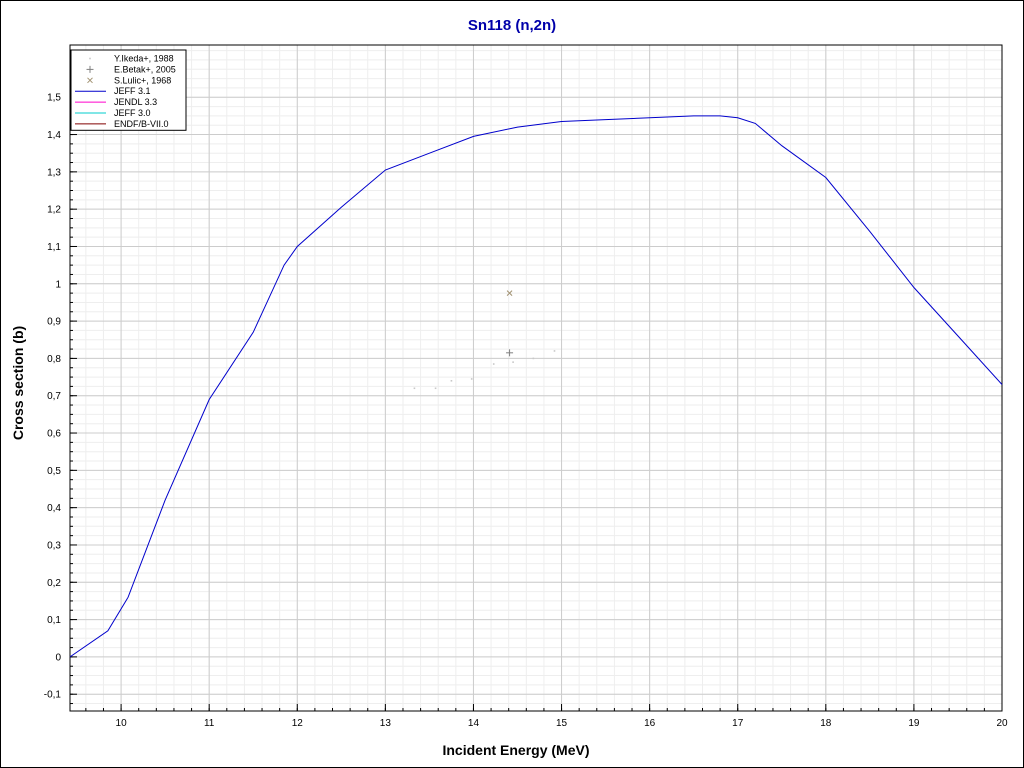 Image resolution: width=1024 pixels, height=768 pixels. I want to click on x-tick-label: 20, so click(1002, 723).